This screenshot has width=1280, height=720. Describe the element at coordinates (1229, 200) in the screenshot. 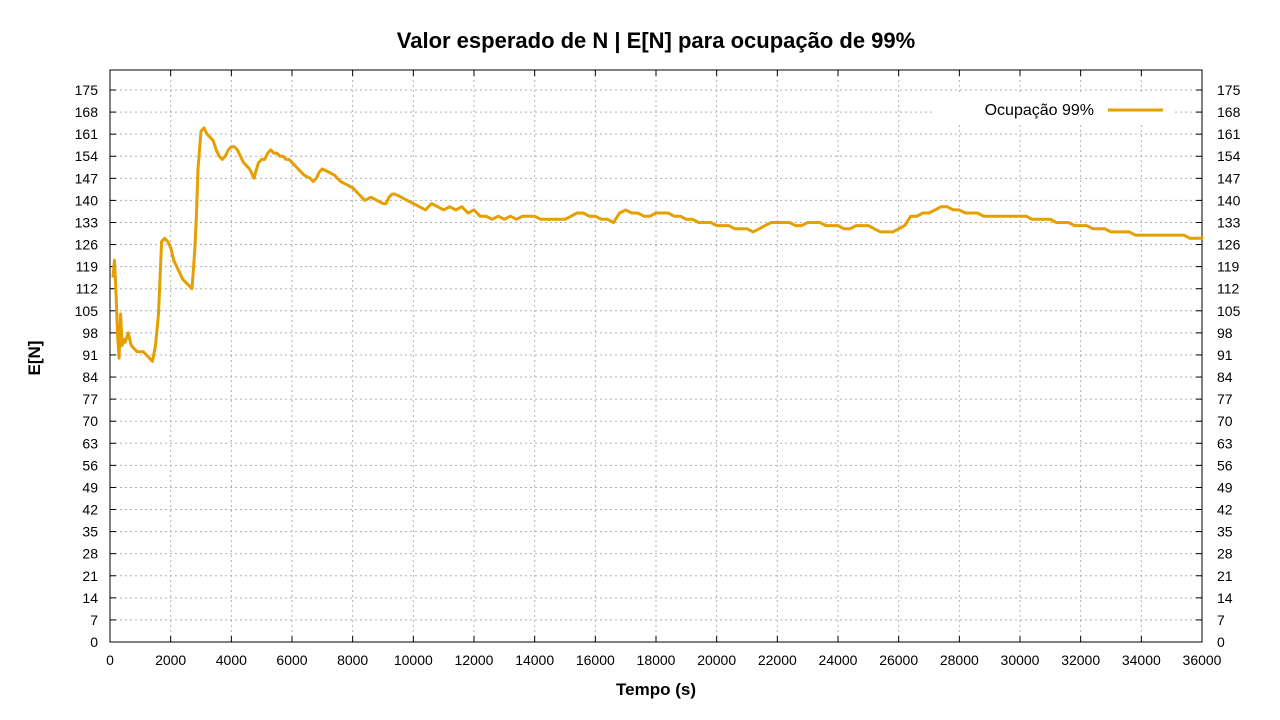

I see `y-tick-label-right: 140` at that location.